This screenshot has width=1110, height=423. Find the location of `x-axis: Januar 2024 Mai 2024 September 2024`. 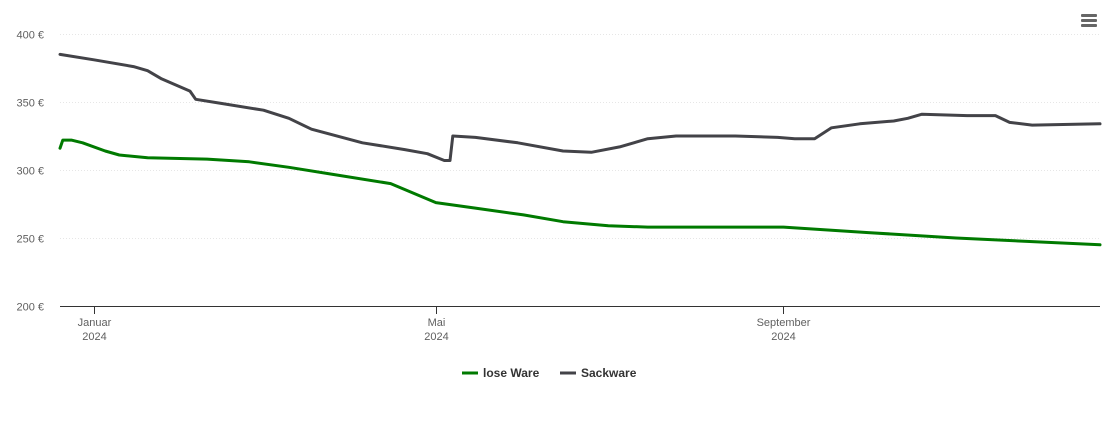

x-axis: Januar 2024 Mai 2024 September 2024 is located at coordinates (580, 324).